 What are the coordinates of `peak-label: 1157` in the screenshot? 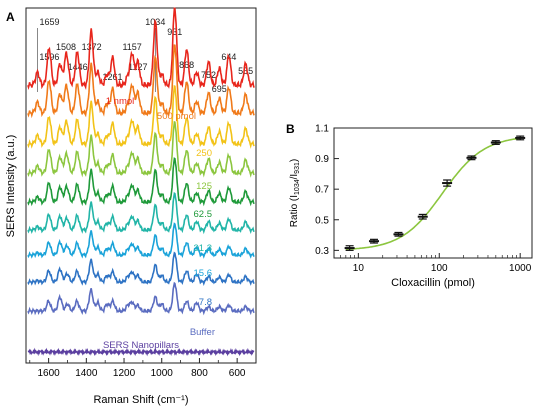 It's located at (131, 47).